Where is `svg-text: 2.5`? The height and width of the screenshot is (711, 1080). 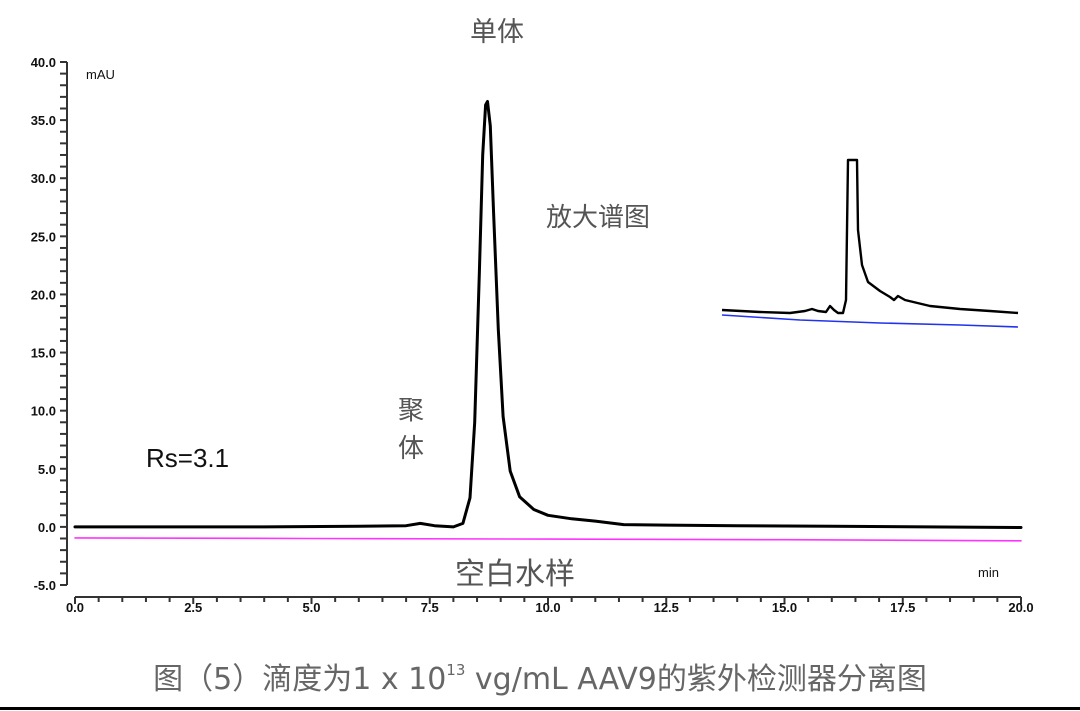 svg-text: 2.5 is located at coordinates (193, 607).